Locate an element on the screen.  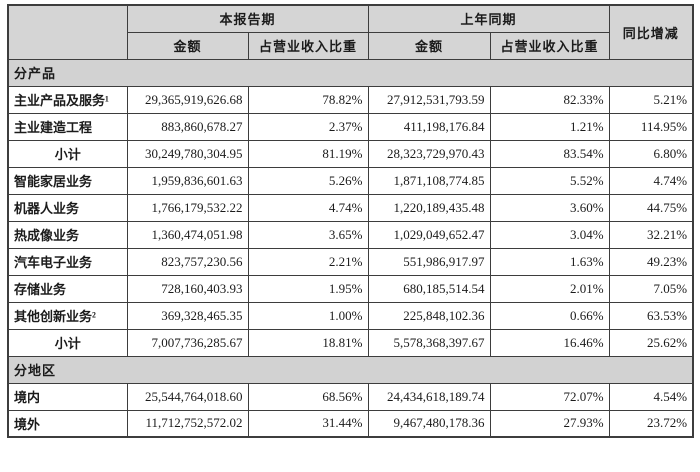
cell-amount-prior: 9,467,480,178.36 is located at coordinates (429, 423).